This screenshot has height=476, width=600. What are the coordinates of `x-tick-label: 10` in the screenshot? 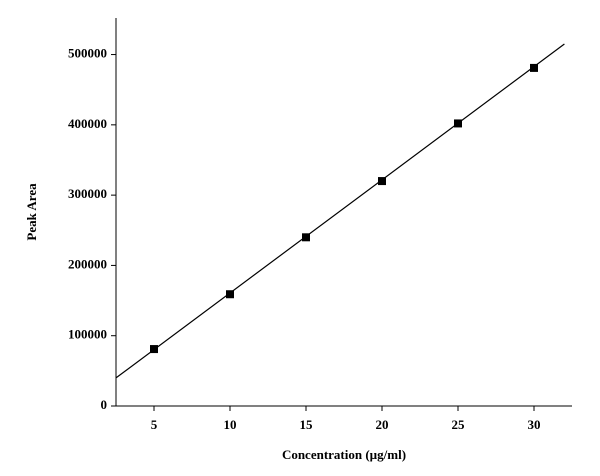 It's located at (230, 424).